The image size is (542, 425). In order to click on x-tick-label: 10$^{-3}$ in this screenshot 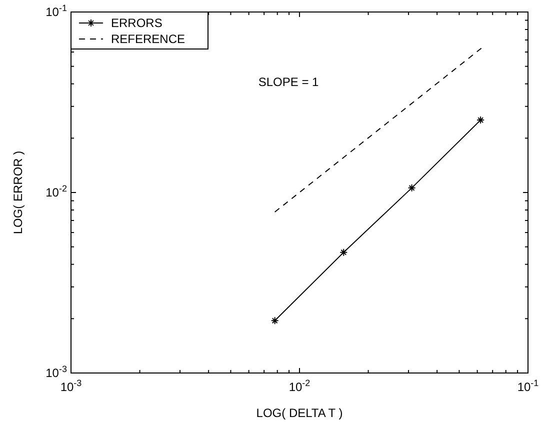, I will do `click(71, 386)`.